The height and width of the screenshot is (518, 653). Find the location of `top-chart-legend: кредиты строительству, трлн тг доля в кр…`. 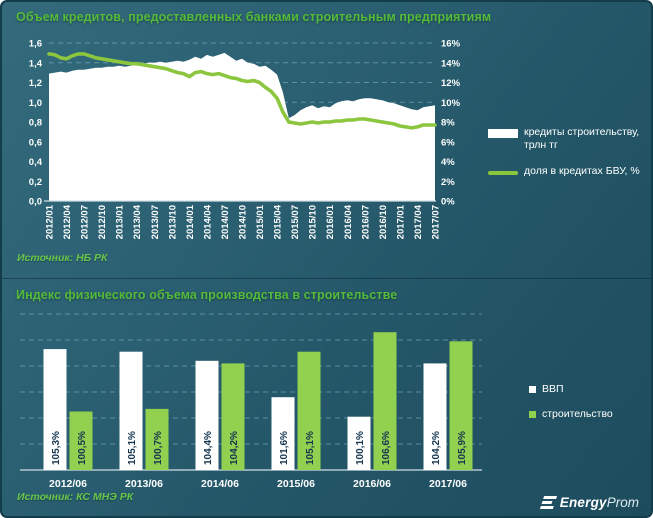

top-chart-legend: кредиты строительству, трлн тг доля в кр… is located at coordinates (568, 158).